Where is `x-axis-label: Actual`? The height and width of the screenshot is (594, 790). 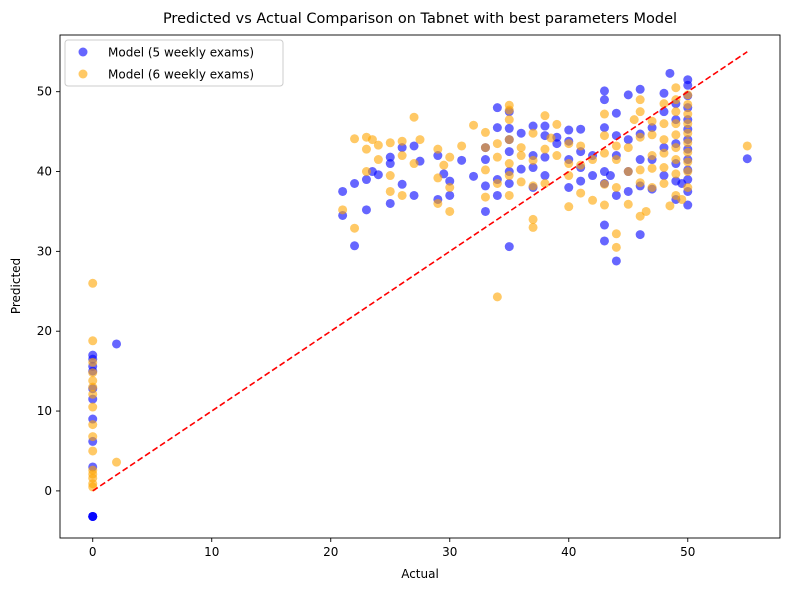 x-axis-label: Actual is located at coordinates (420, 574).